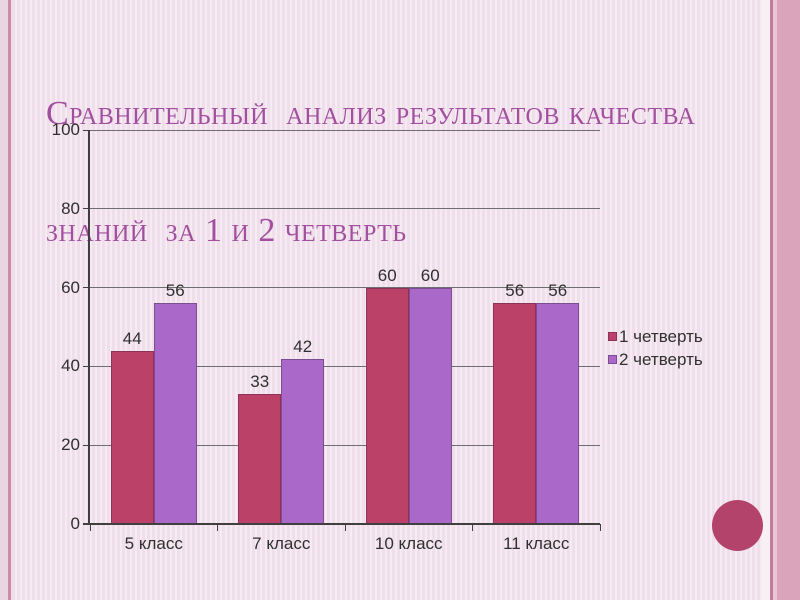 The image size is (800, 600). I want to click on category-label: 5 класс, so click(153, 543).